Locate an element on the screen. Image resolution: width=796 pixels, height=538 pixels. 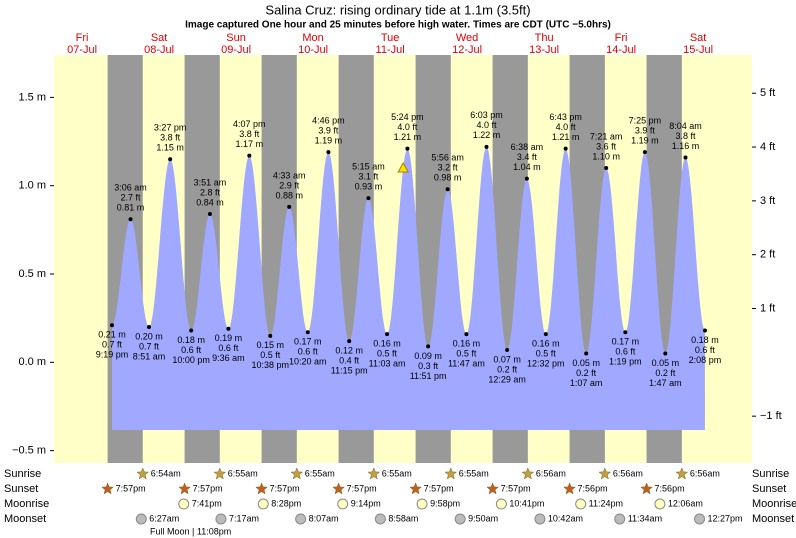
y-tick-label: 0.0 m is located at coordinates (32, 362).